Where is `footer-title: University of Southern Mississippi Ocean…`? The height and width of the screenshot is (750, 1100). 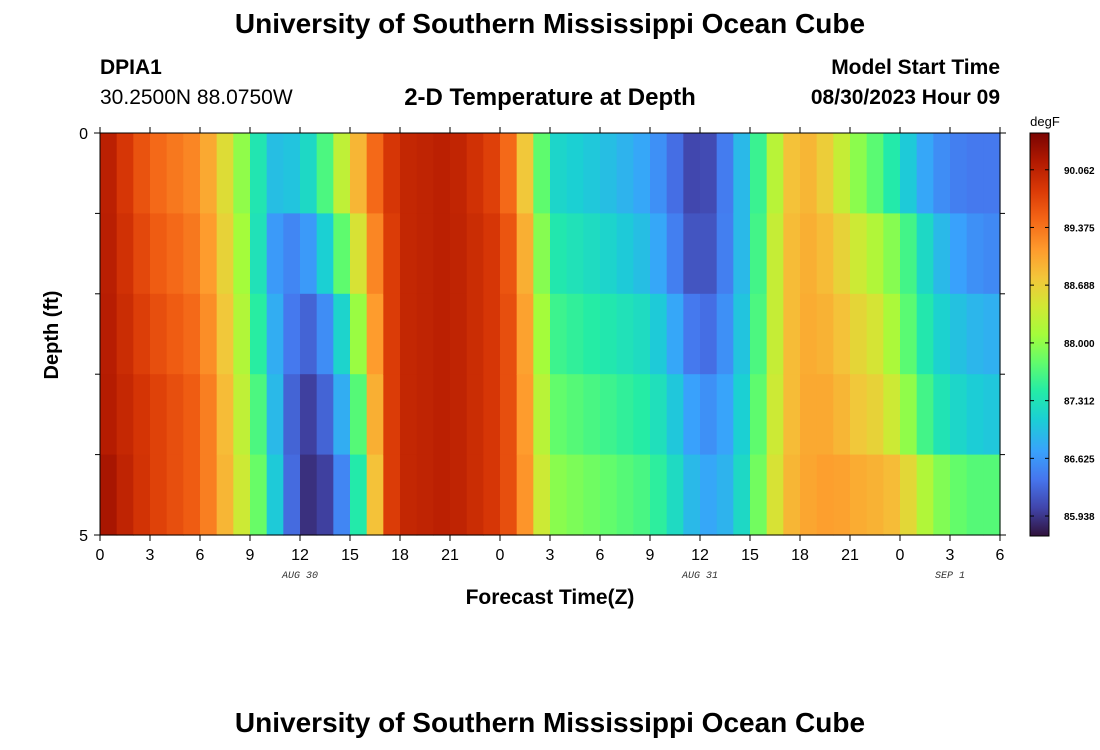
footer-title: University of Southern Mississippi Ocean… is located at coordinates (550, 722).